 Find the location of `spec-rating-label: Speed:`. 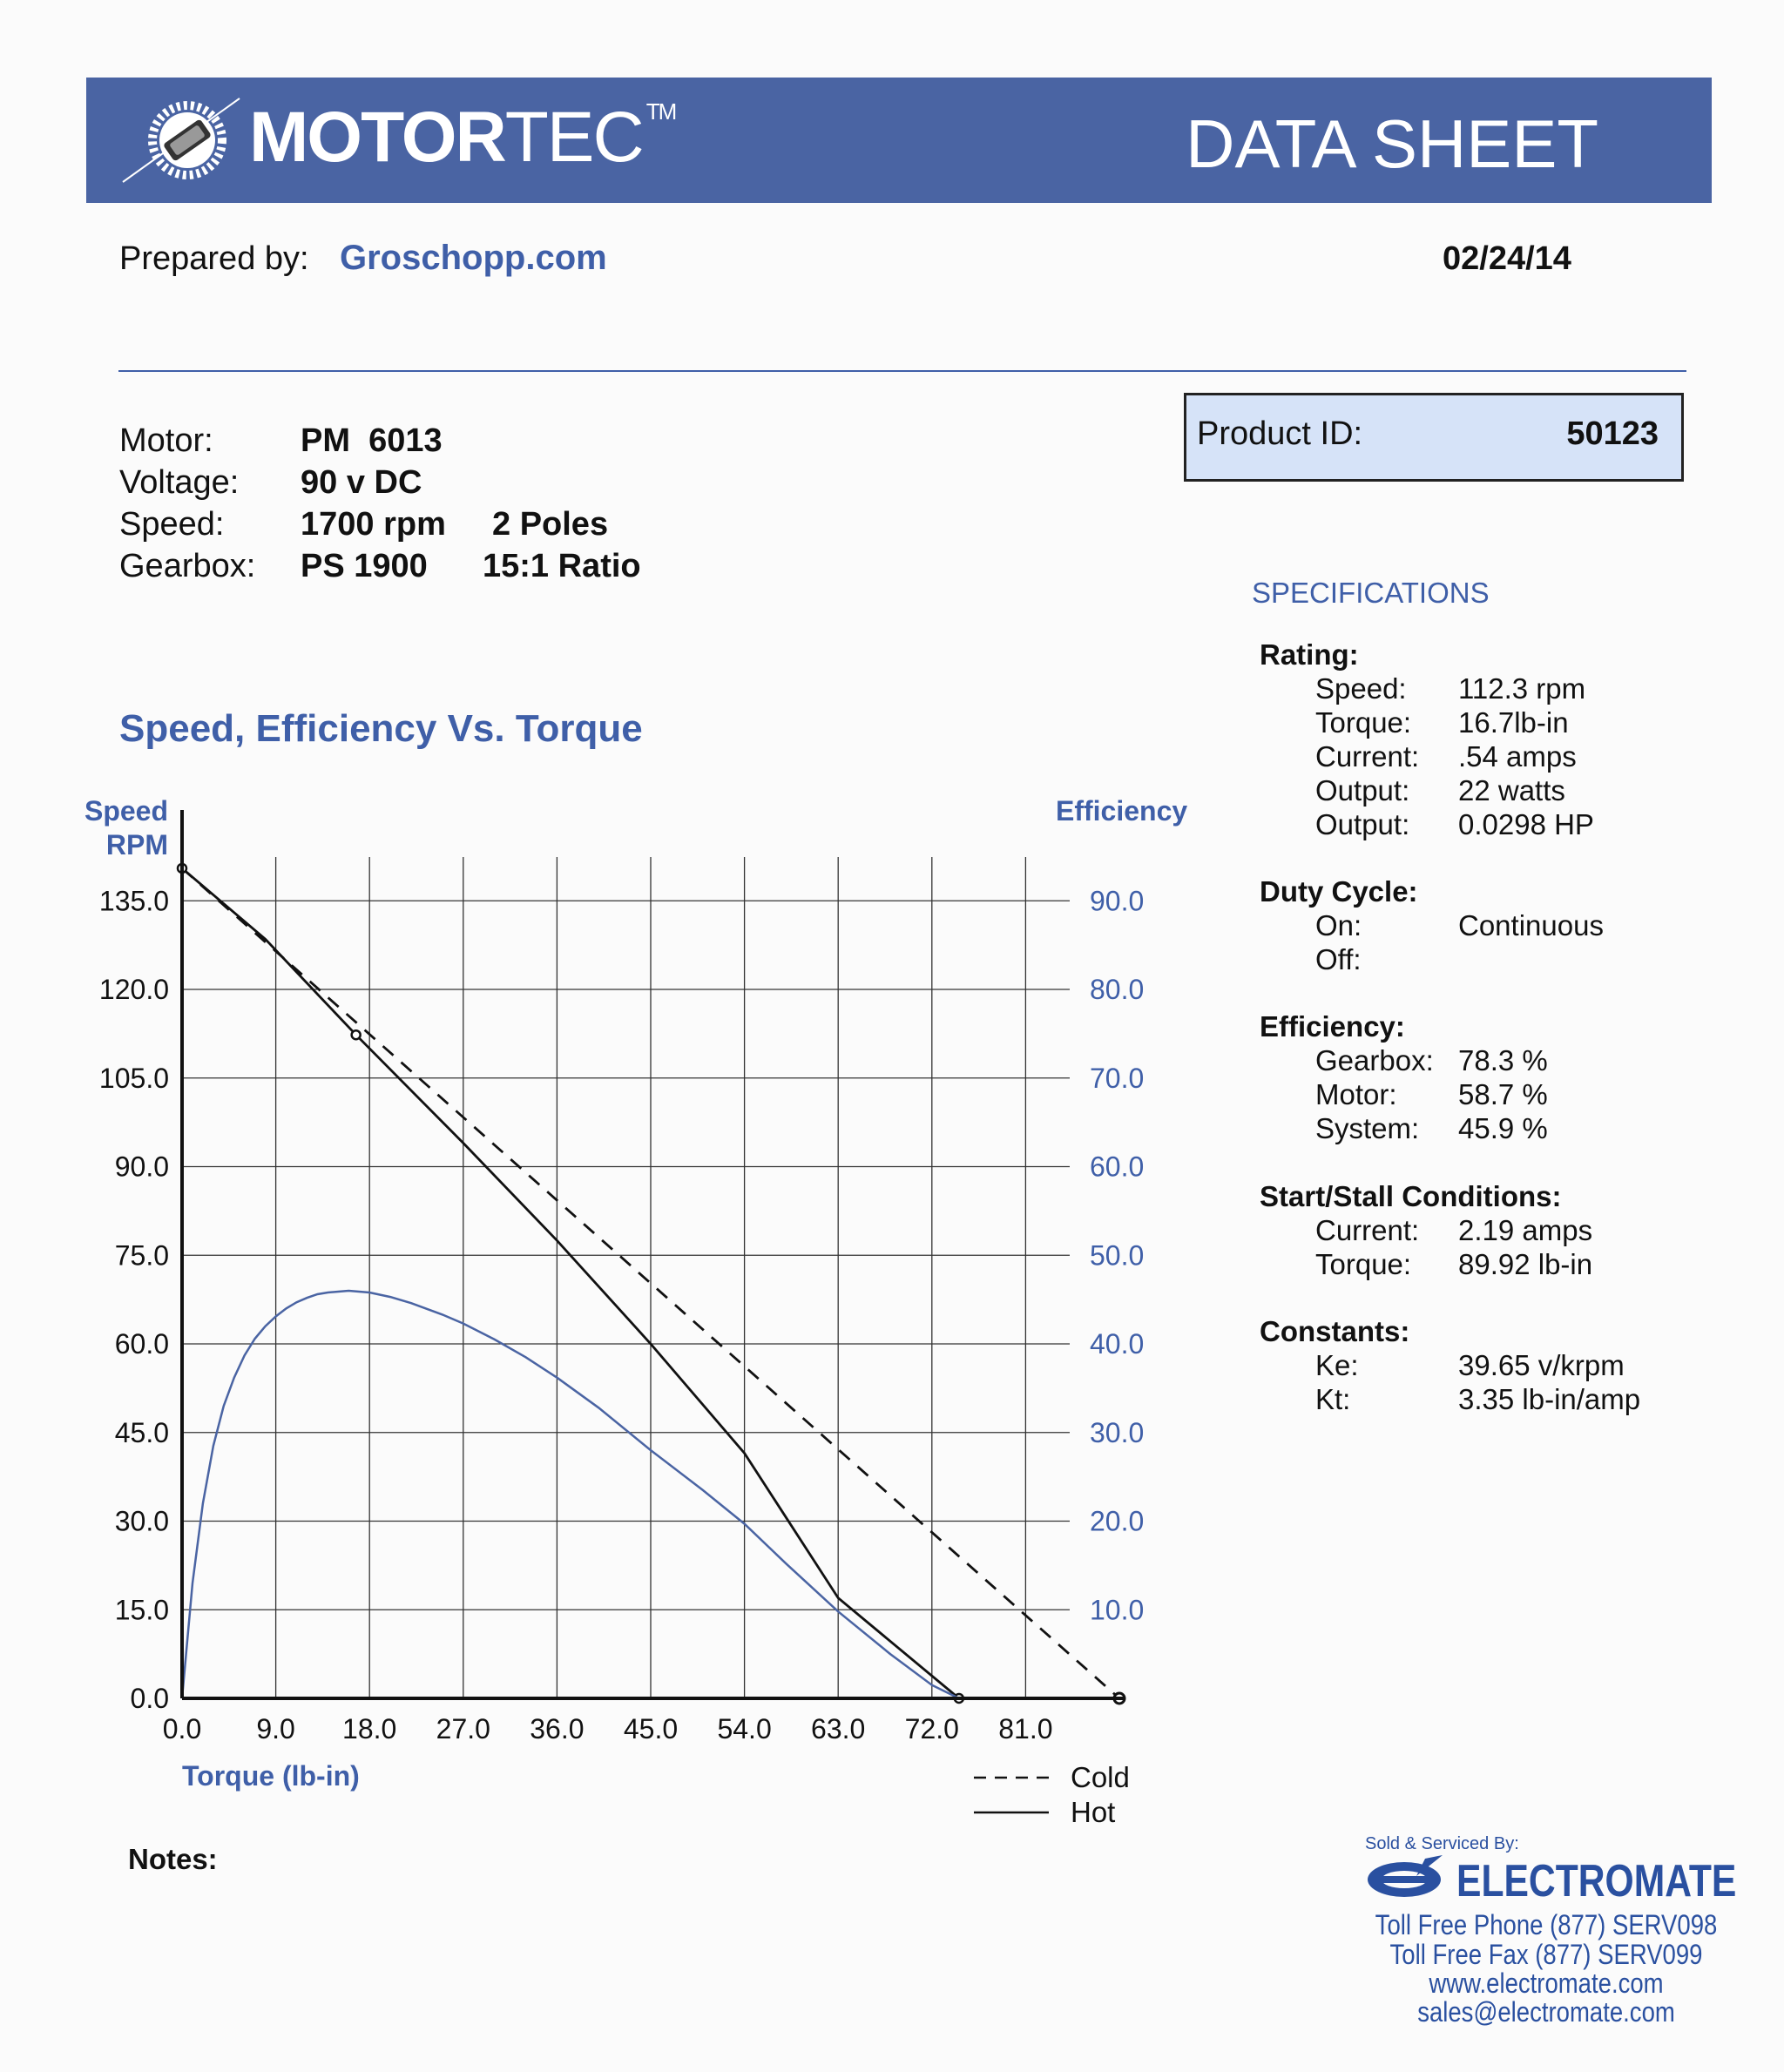

spec-rating-label: Speed: is located at coordinates (1361, 688).